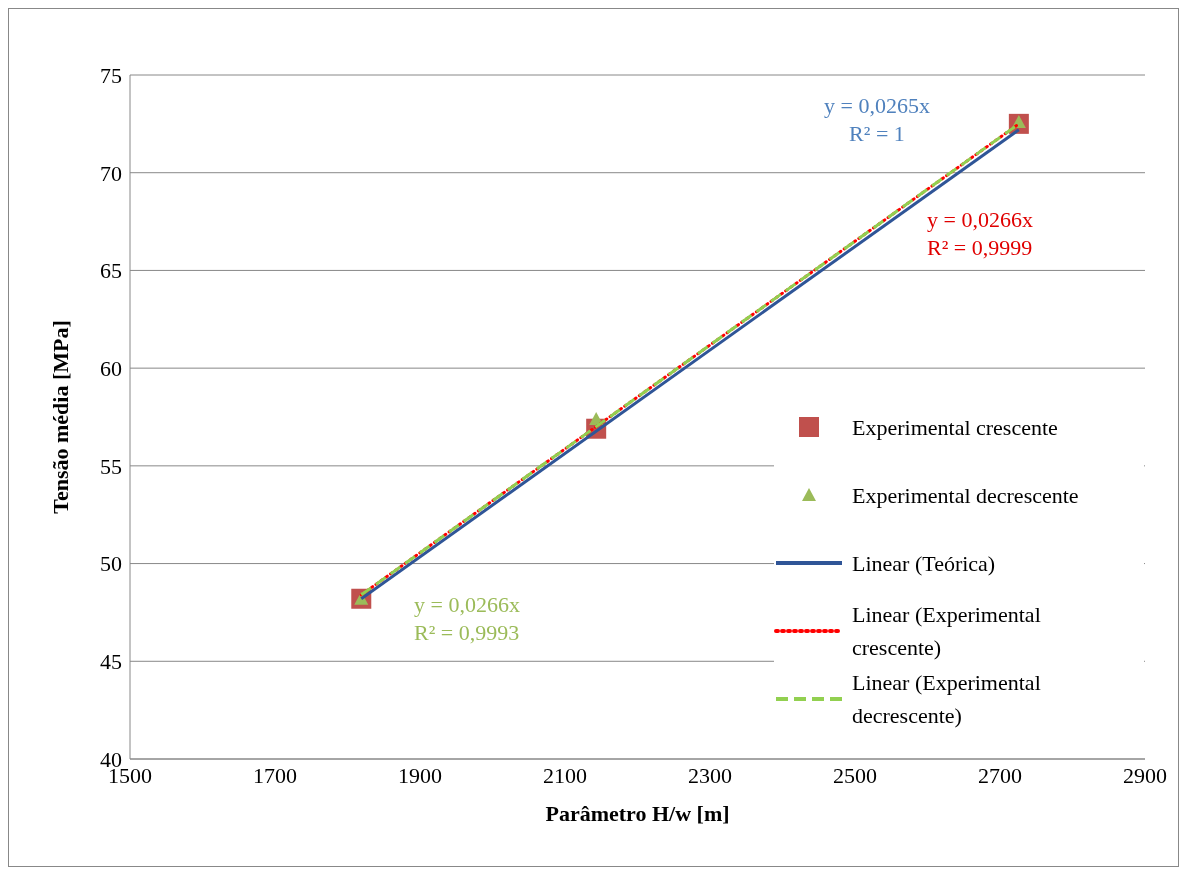 The width and height of the screenshot is (1187, 875). Describe the element at coordinates (111, 173) in the screenshot. I see `y-tick-label: 70` at that location.